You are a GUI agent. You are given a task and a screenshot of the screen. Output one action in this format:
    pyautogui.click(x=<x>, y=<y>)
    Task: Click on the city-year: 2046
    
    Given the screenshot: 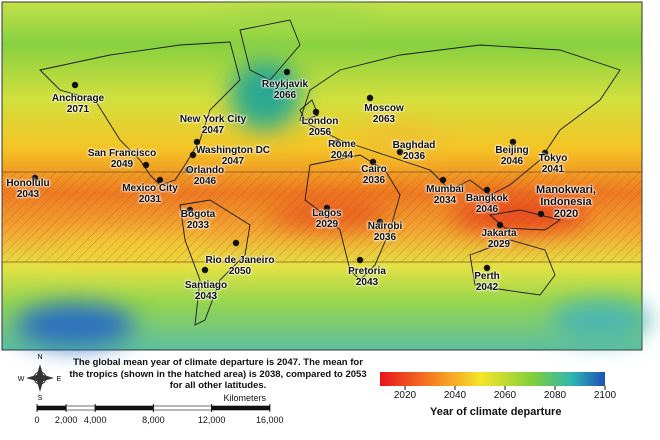 What is the action you would take?
    pyautogui.click(x=205, y=181)
    